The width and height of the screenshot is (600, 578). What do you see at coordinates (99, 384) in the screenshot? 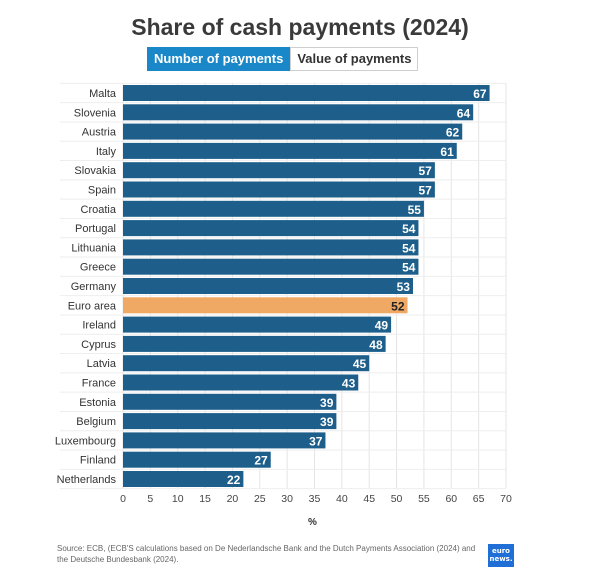
I see `category-label: France` at bounding box center [99, 384].